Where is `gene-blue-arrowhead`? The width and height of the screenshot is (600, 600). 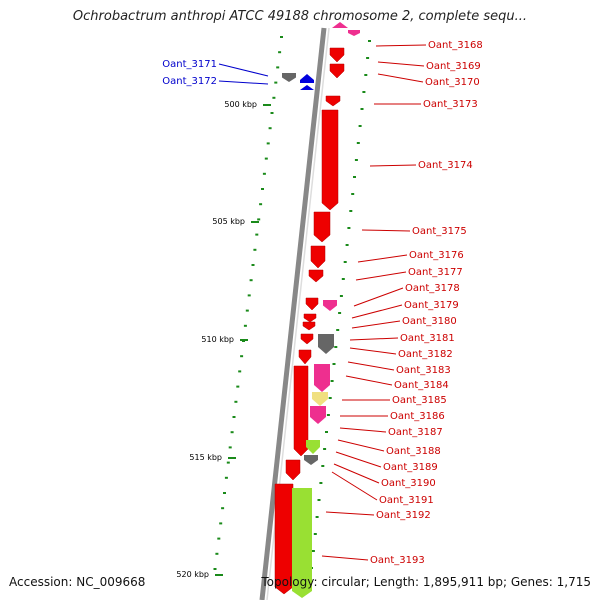 gene-blue-arrowhead is located at coordinates (307, 87).